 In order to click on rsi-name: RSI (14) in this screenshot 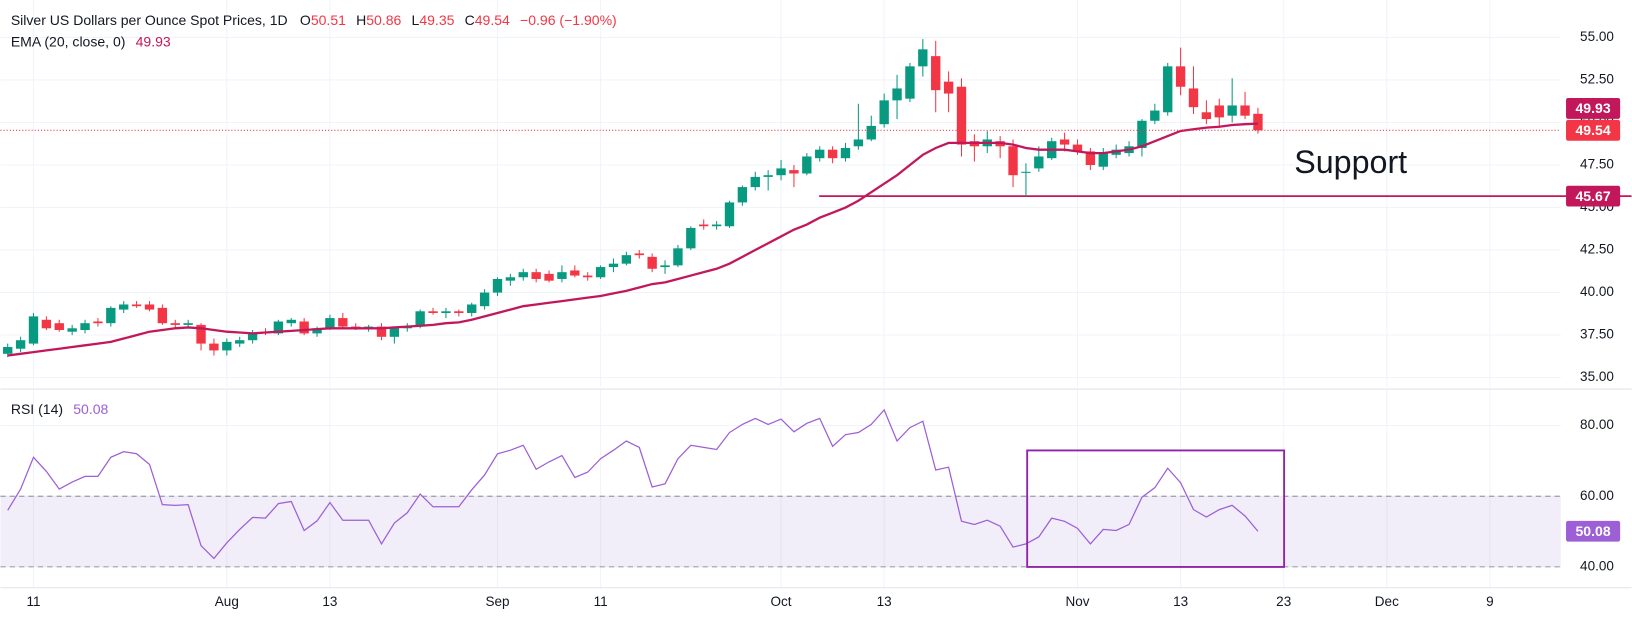, I will do `click(37, 409)`.